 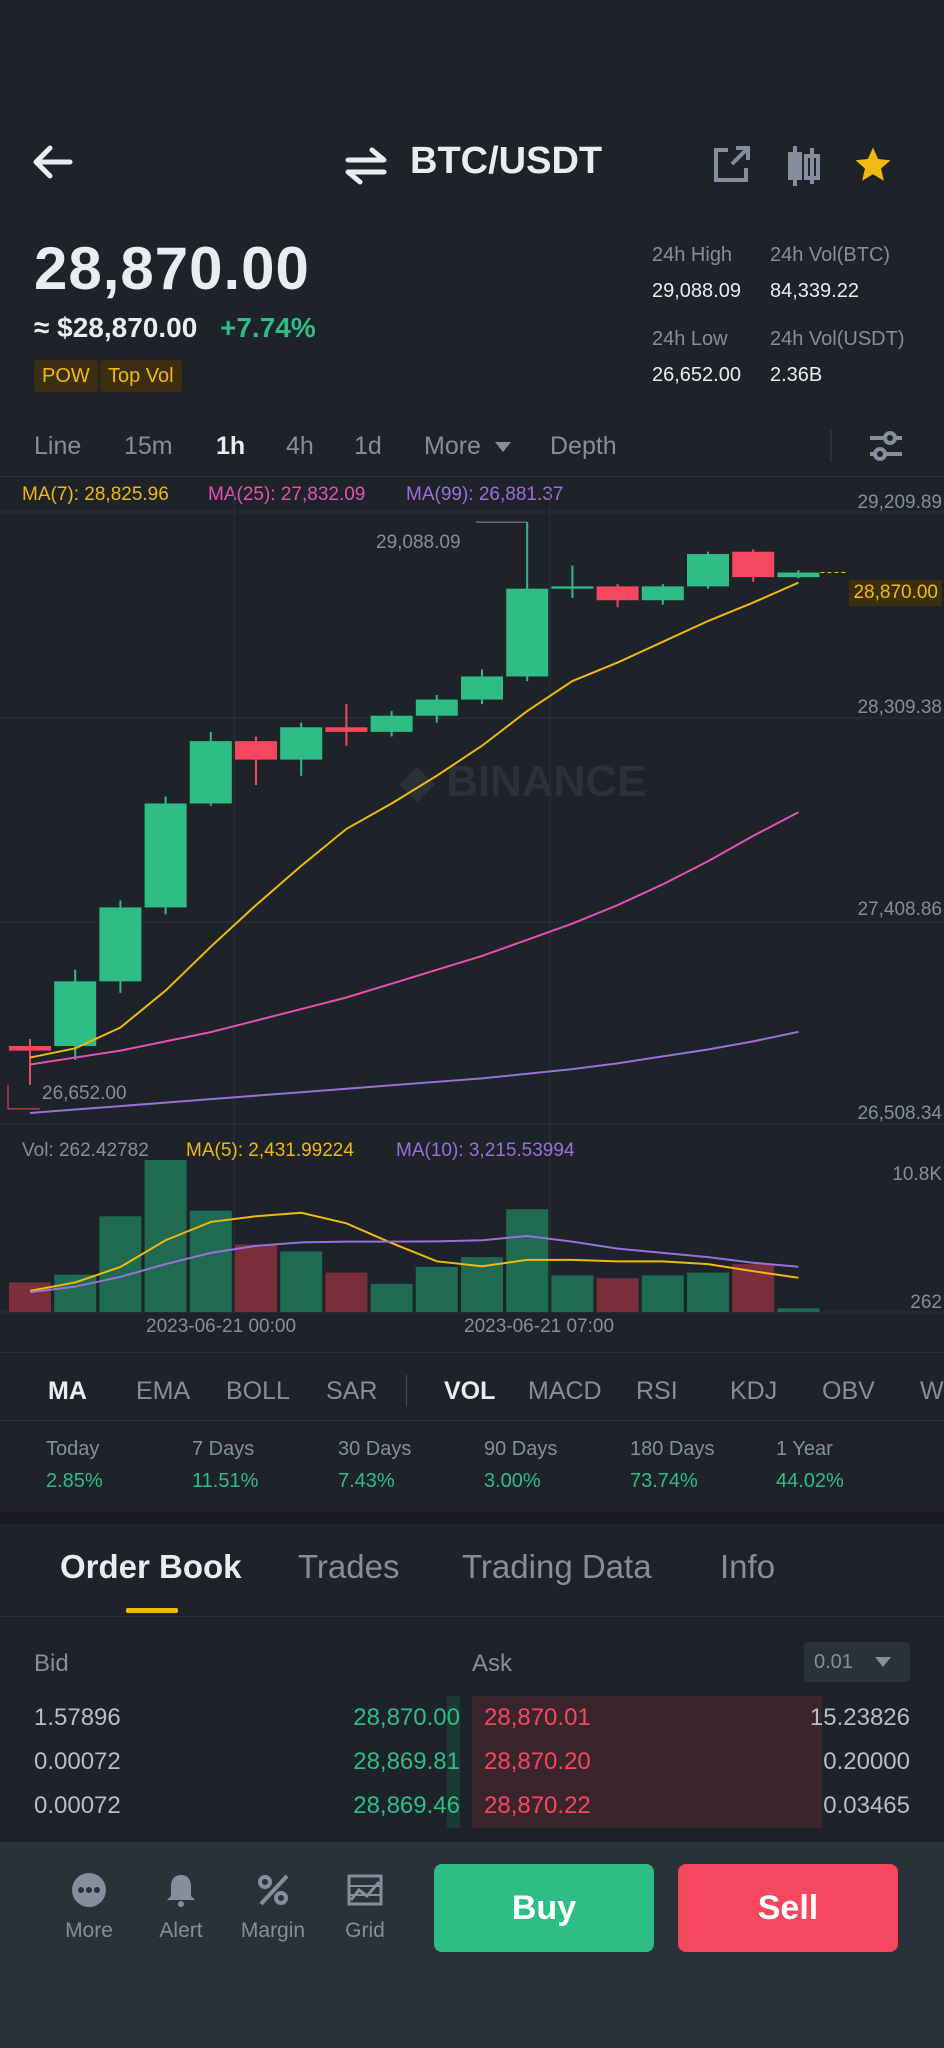 I want to click on share-button, so click(x=732, y=164).